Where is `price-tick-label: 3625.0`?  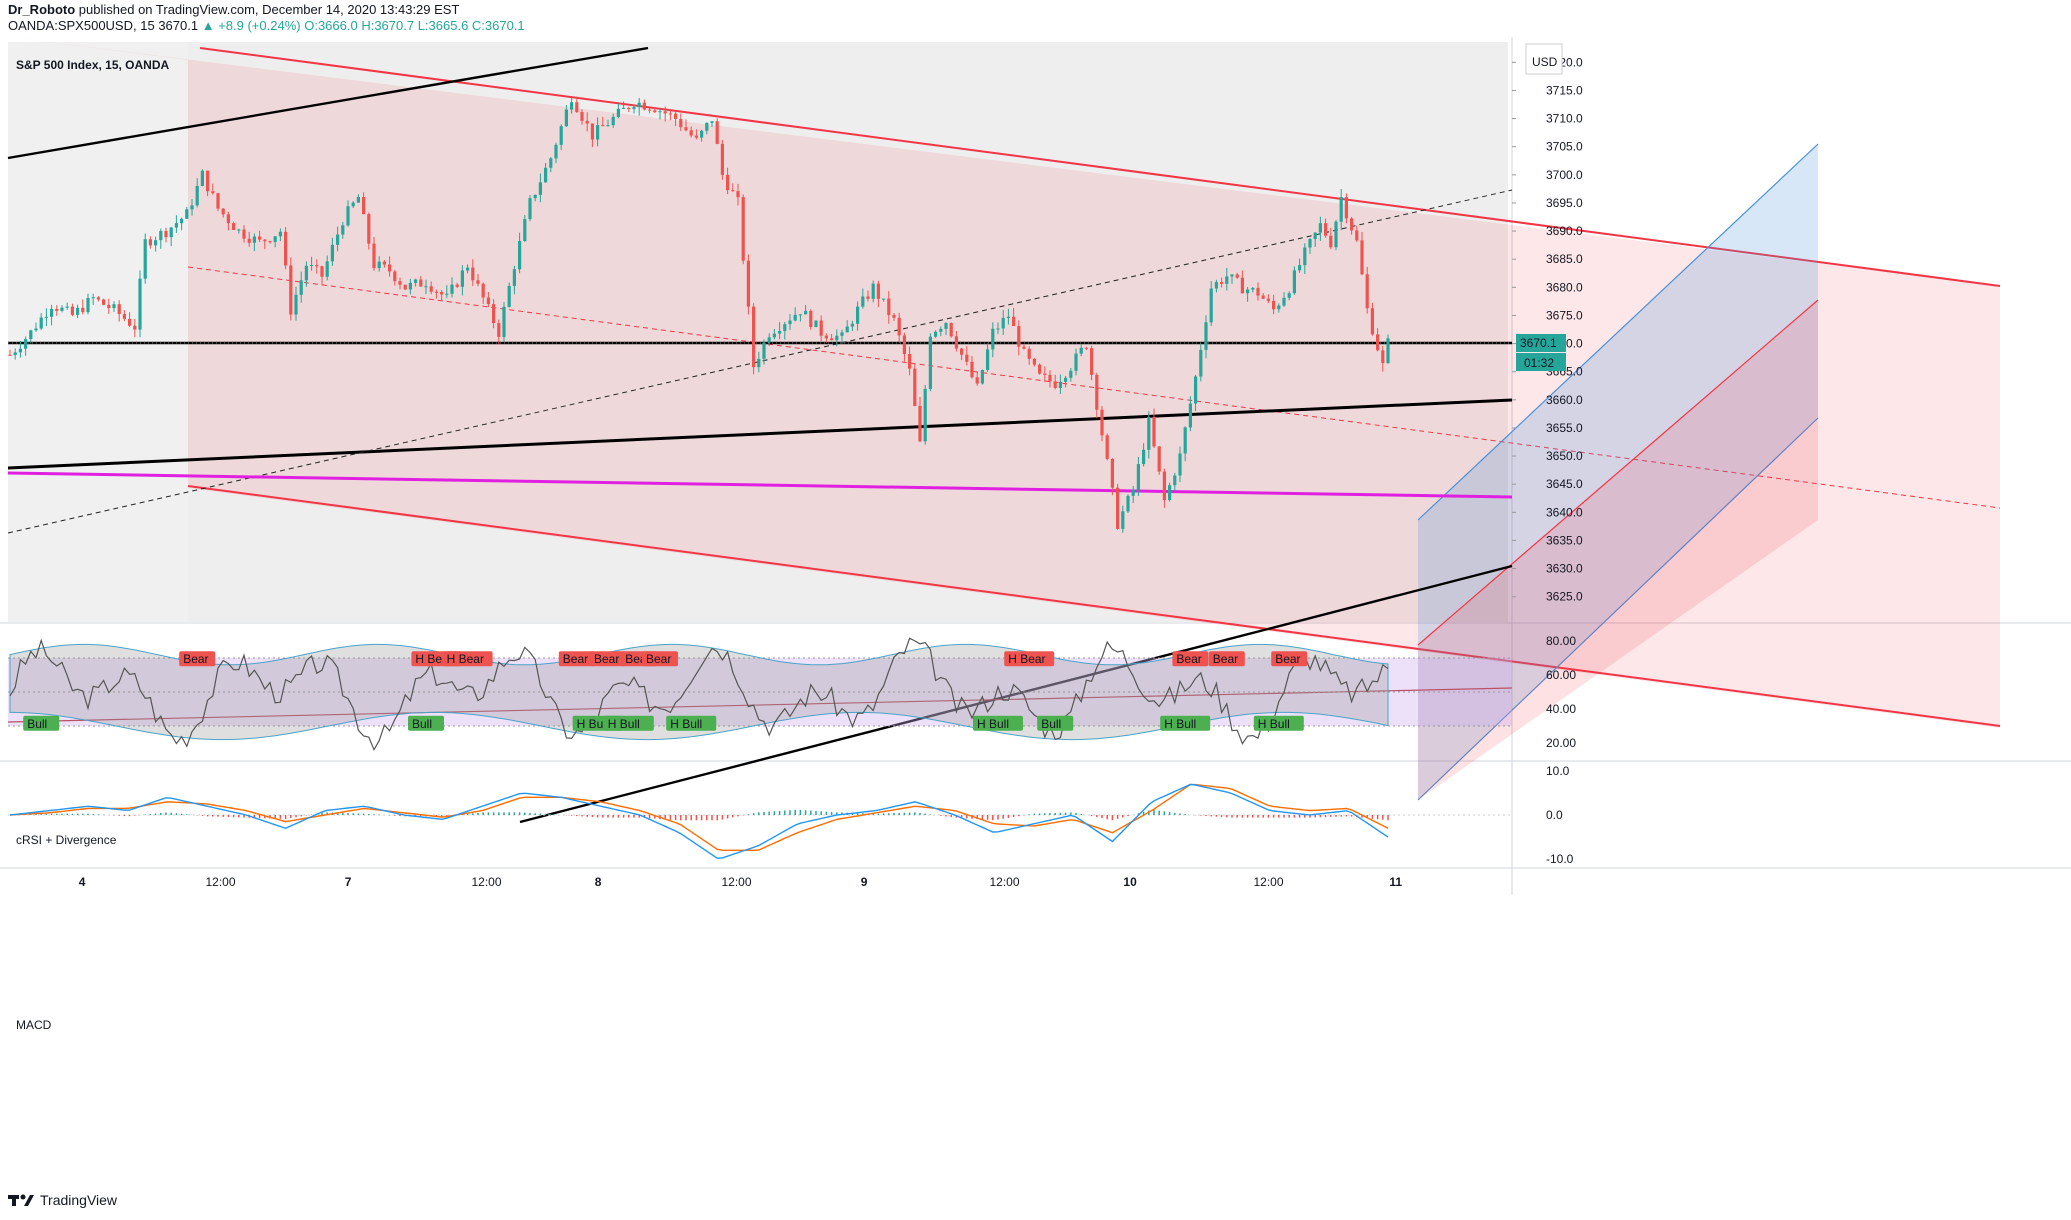 price-tick-label: 3625.0 is located at coordinates (1564, 597).